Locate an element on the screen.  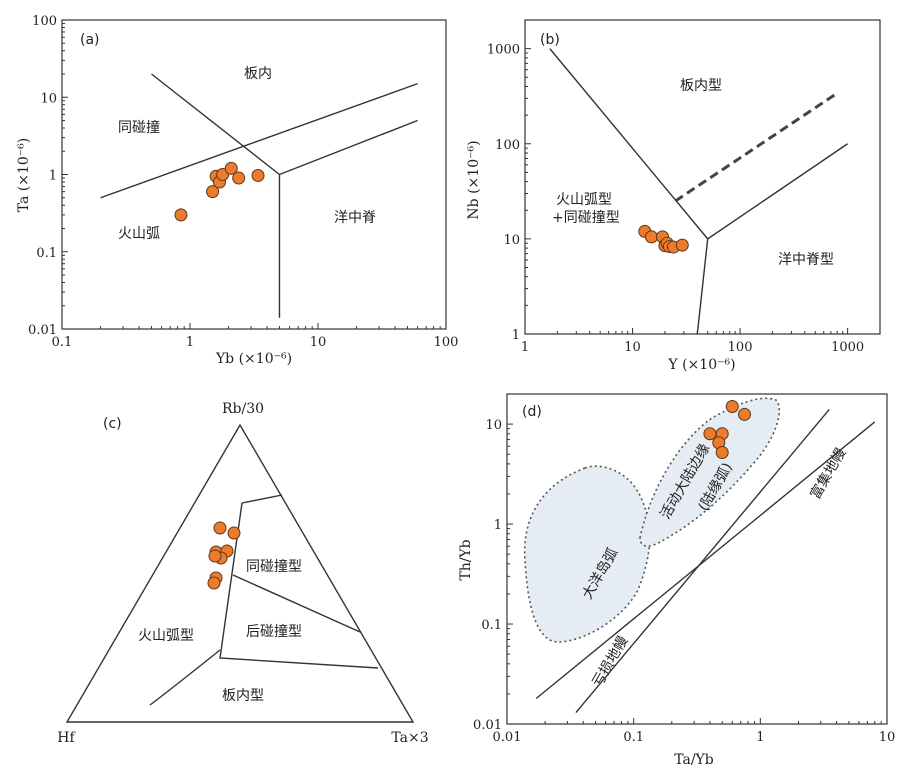
dashed-boundary-line is located at coordinates (756, 147).